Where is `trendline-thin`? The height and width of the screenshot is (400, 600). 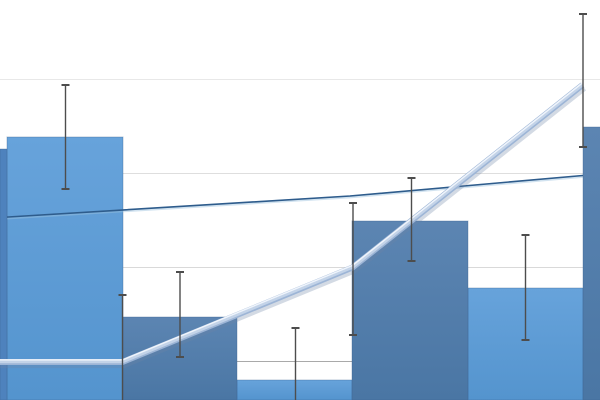 trendline-thin is located at coordinates (300, 196).